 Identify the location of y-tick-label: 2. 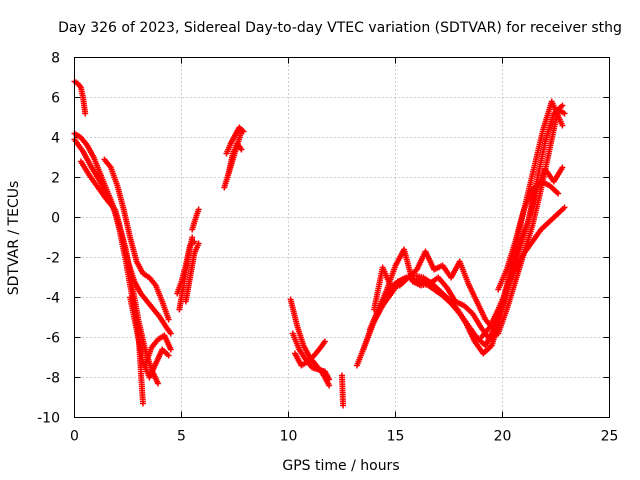
(55, 179).